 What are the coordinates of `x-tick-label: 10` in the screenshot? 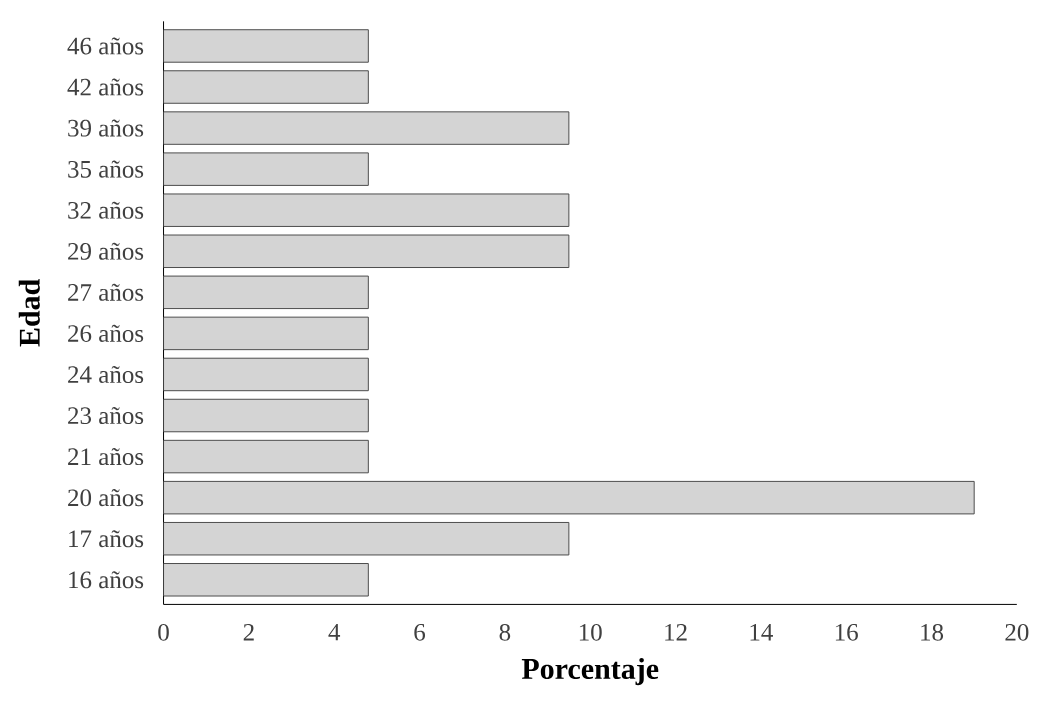 It's located at (590, 632).